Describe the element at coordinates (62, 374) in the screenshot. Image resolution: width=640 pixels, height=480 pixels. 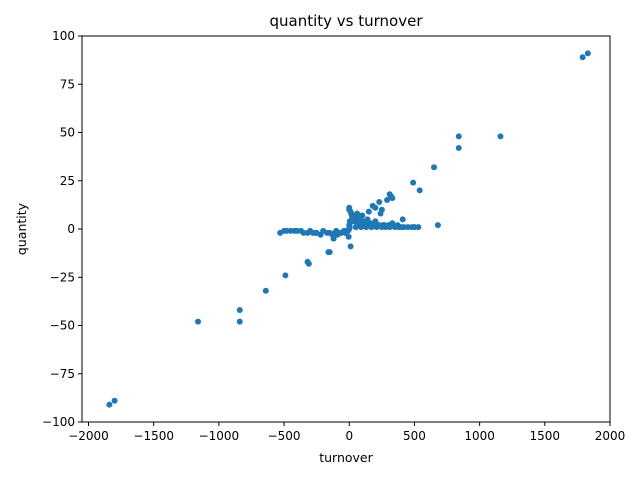
I see `y-tick-label: −75` at that location.